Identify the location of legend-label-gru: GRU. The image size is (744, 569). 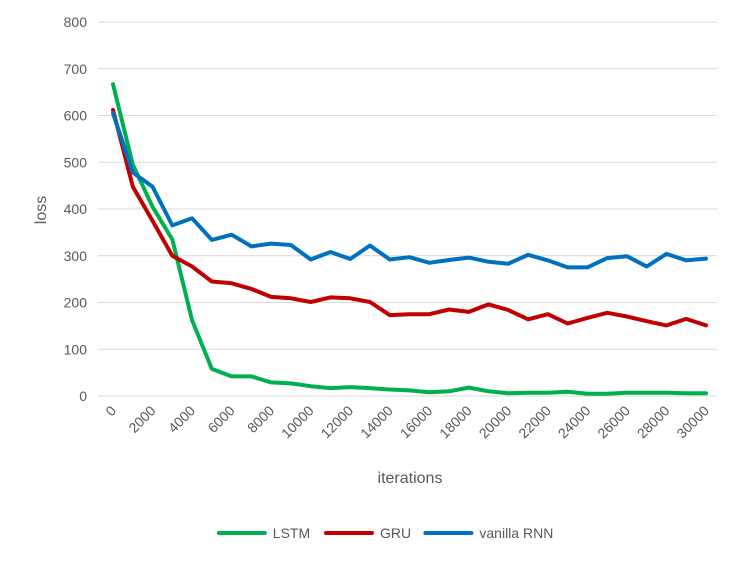
(395, 533).